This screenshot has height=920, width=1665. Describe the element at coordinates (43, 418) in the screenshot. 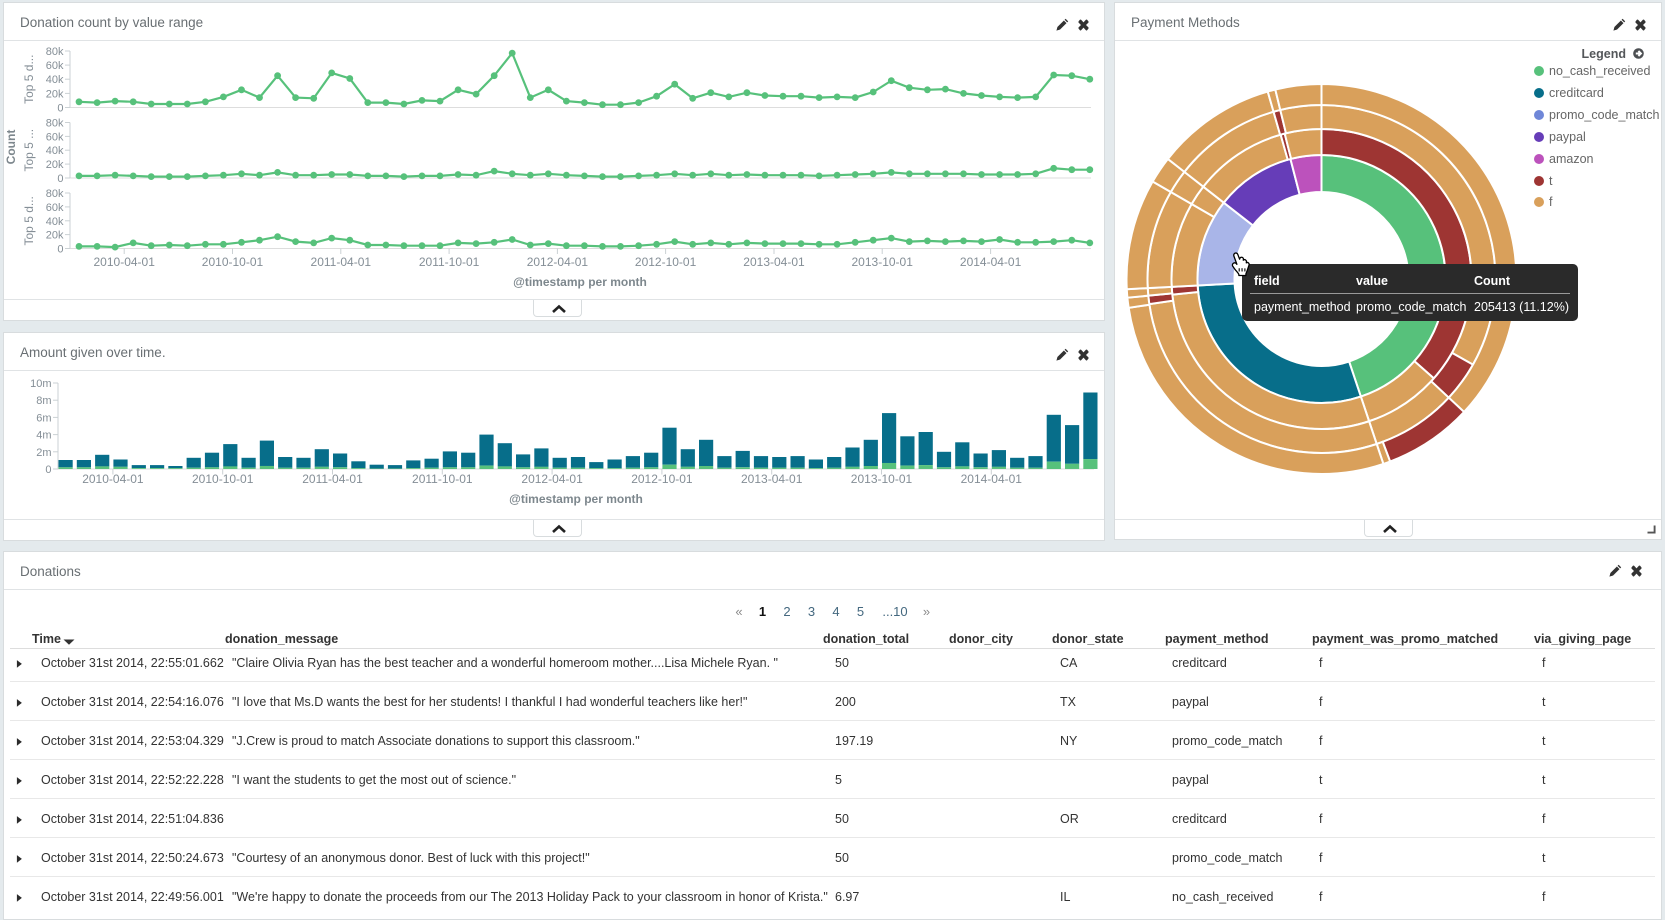

I see `svg-text: 6m` at that location.